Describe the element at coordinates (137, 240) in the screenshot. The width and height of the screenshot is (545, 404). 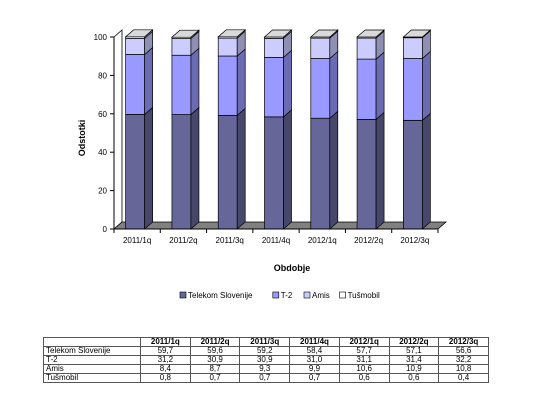
I see `x-tick-label: 2011/1q` at that location.